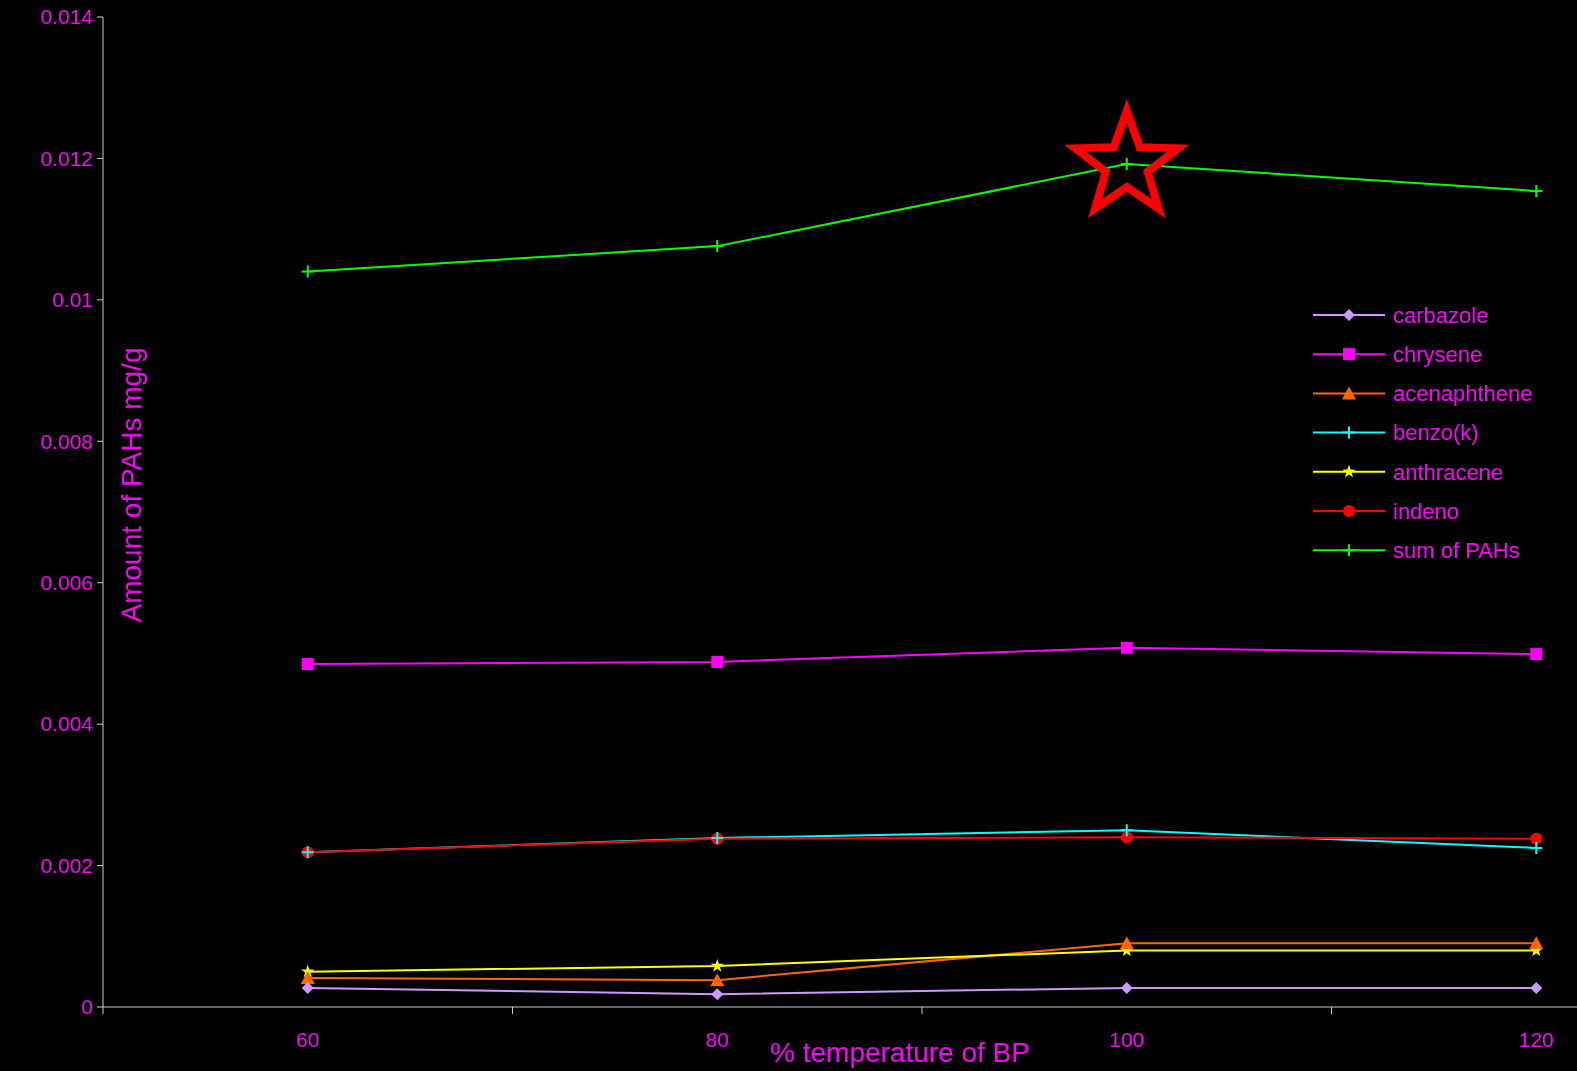  What do you see at coordinates (1448, 472) in the screenshot?
I see `legend-label: anthracene` at bounding box center [1448, 472].